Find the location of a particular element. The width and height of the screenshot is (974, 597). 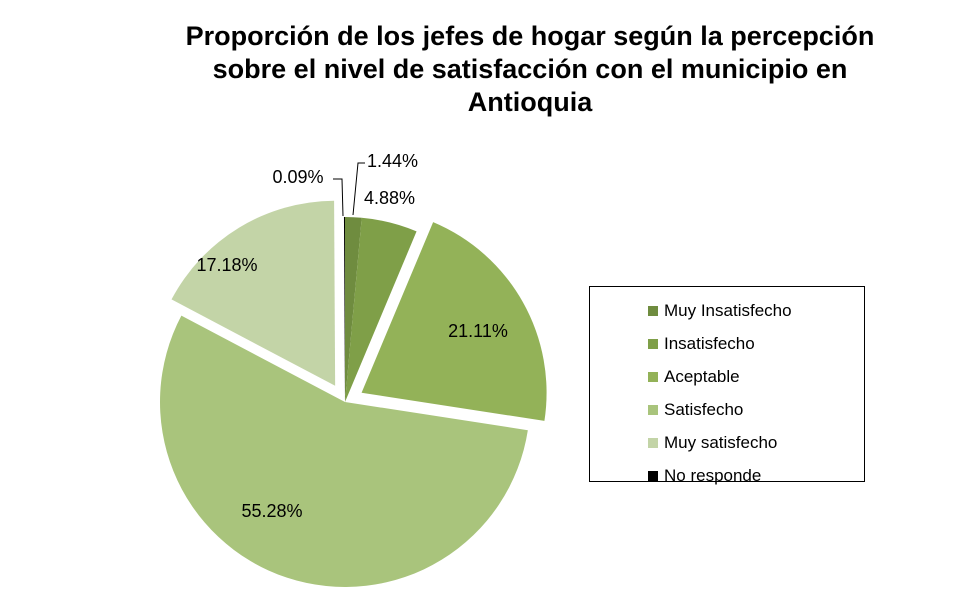

legend-label: No responde is located at coordinates (713, 475).